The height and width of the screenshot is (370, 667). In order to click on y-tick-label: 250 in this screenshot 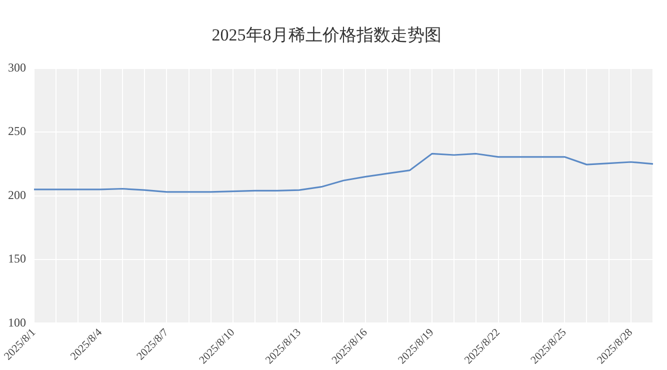, I will do `click(17, 131)`.